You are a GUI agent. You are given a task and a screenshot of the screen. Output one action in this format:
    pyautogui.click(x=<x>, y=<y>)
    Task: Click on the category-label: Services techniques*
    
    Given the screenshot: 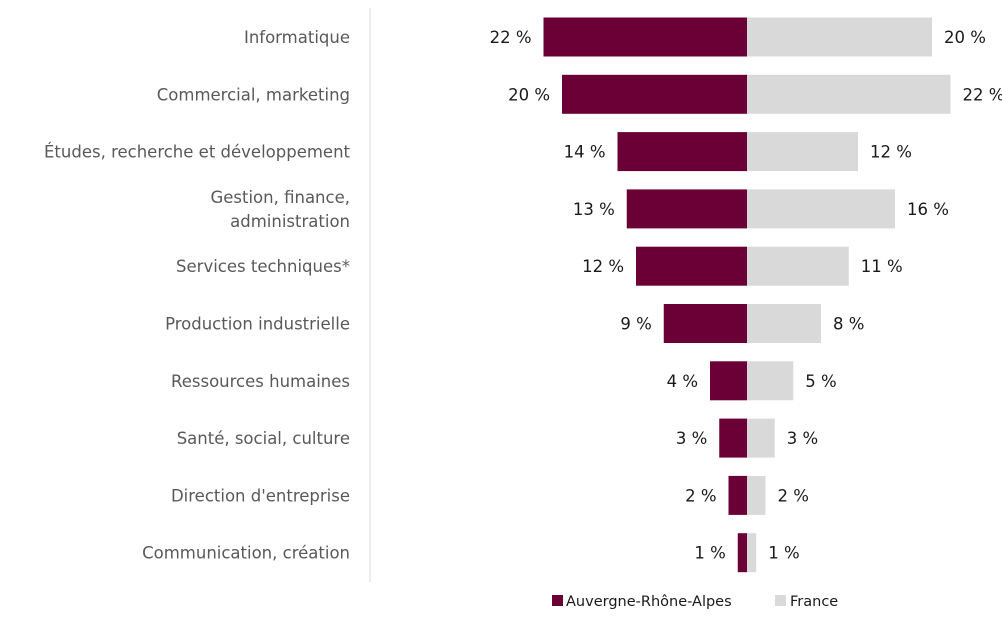 What is the action you would take?
    pyautogui.click(x=263, y=266)
    